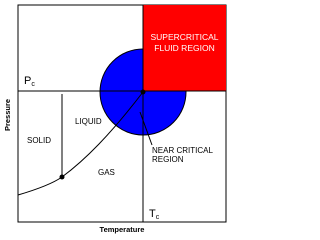  Describe the element at coordinates (182, 150) in the screenshot. I see `near-critical-label: NEAR CRITICAL` at that location.